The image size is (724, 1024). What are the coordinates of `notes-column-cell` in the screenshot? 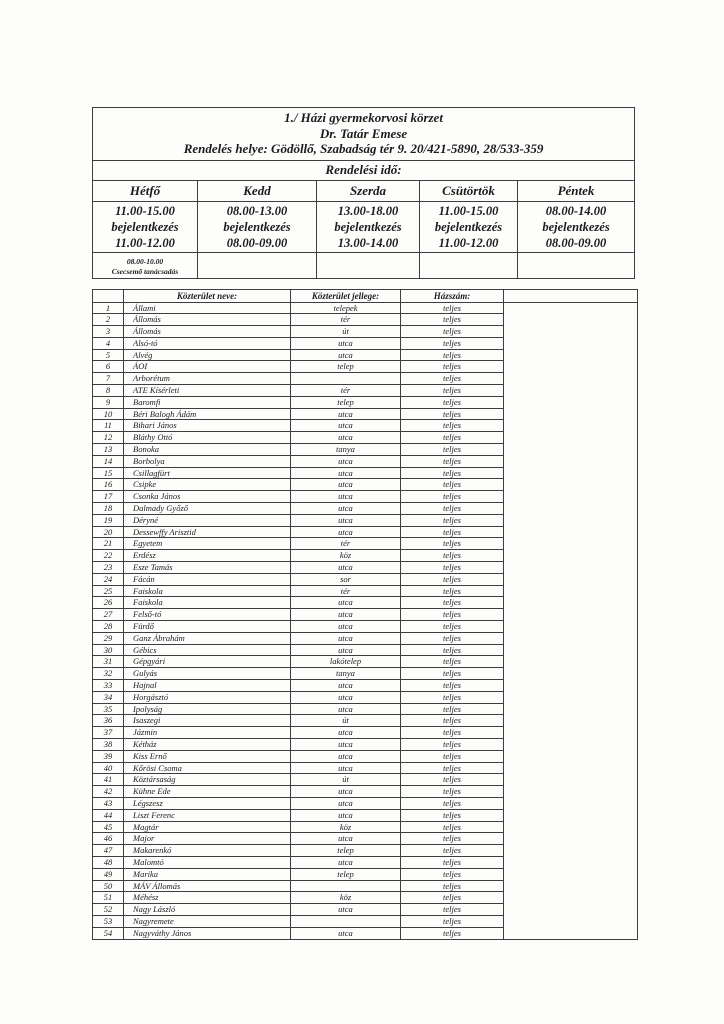 It's located at (570, 620).